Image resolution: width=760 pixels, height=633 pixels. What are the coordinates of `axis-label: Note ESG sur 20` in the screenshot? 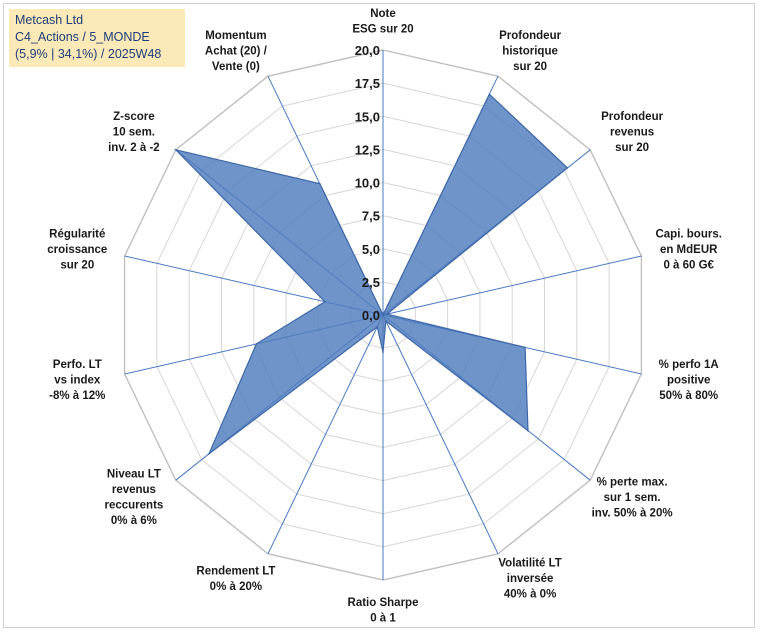 It's located at (382, 22).